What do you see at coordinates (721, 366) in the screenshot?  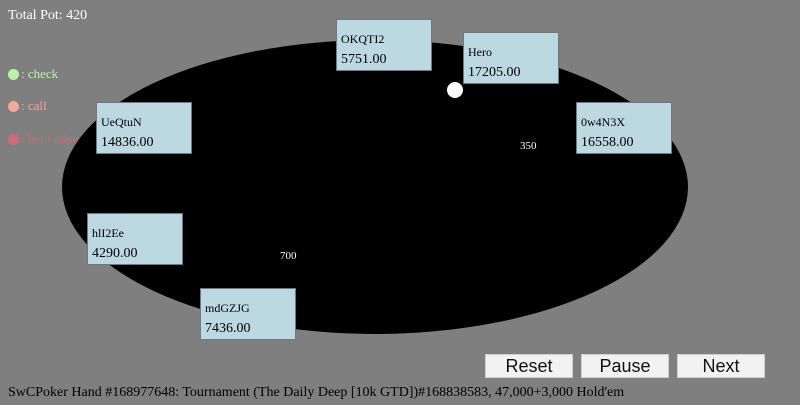 I see `next-button: Next` at bounding box center [721, 366].